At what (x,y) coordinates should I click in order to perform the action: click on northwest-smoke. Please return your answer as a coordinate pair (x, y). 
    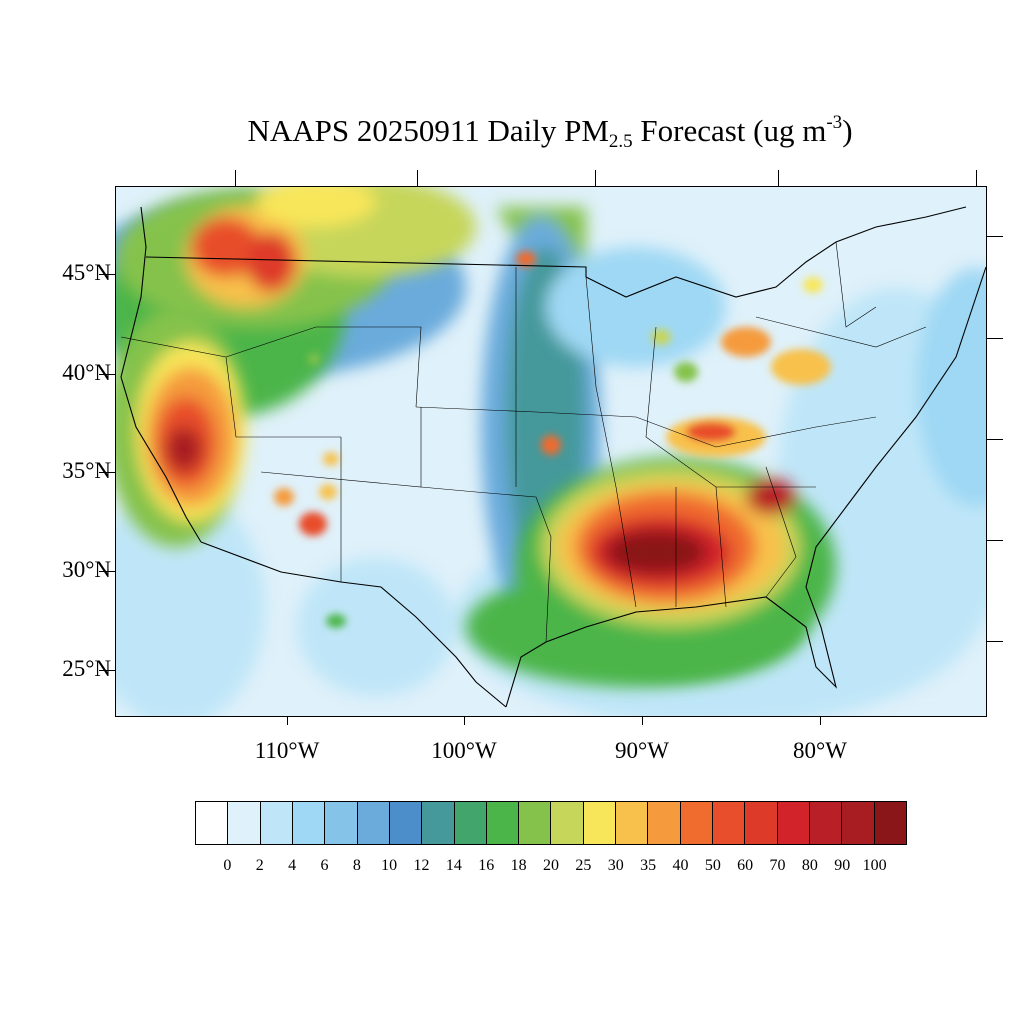
    Looking at the image, I should click on (296, 302).